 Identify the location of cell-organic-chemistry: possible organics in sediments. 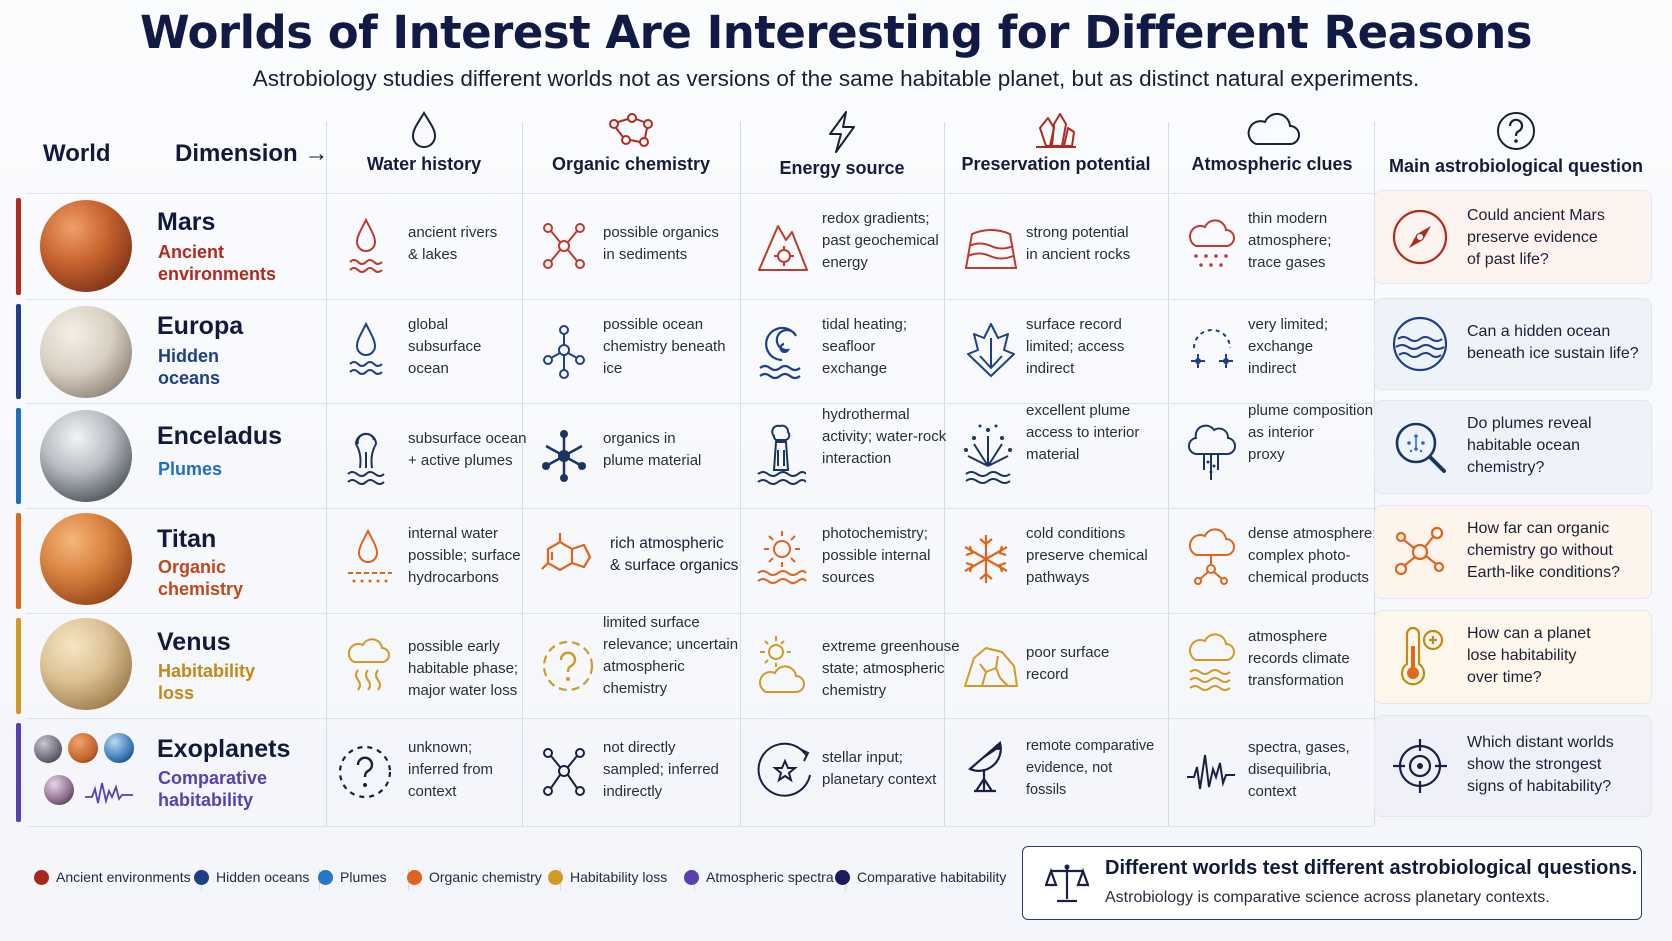
(638, 247).